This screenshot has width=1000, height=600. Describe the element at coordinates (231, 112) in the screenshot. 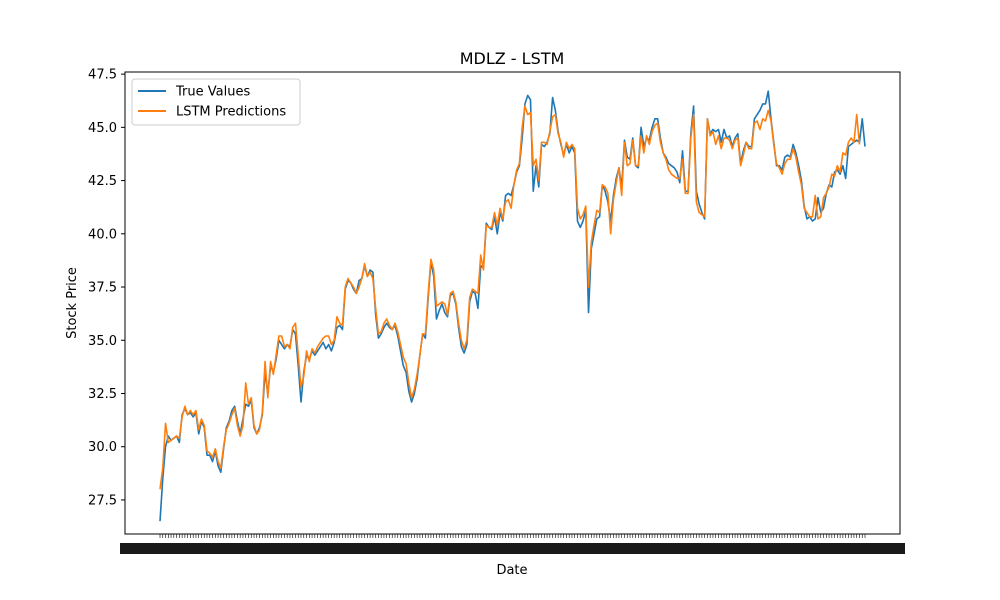

I see `legend-label-lstm-predictions: LSTM Predictions` at that location.